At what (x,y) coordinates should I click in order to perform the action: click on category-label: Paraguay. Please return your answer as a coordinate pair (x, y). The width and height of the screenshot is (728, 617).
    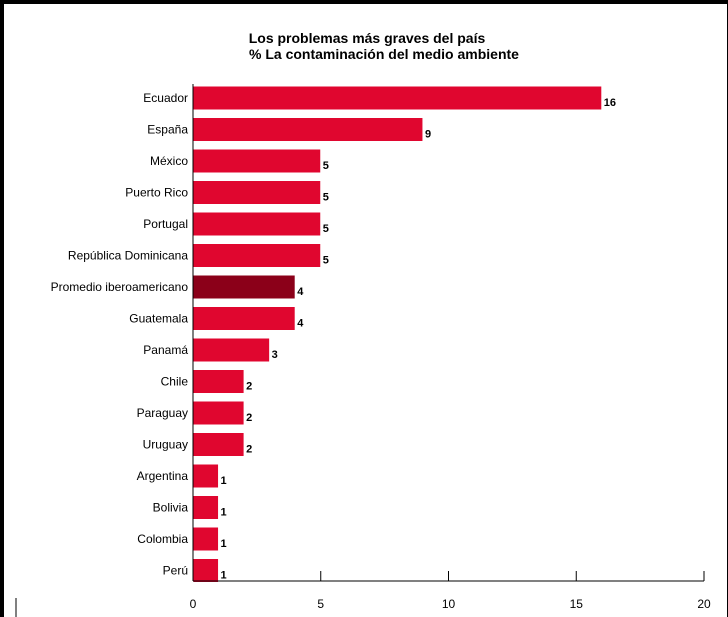
    Looking at the image, I should click on (162, 413).